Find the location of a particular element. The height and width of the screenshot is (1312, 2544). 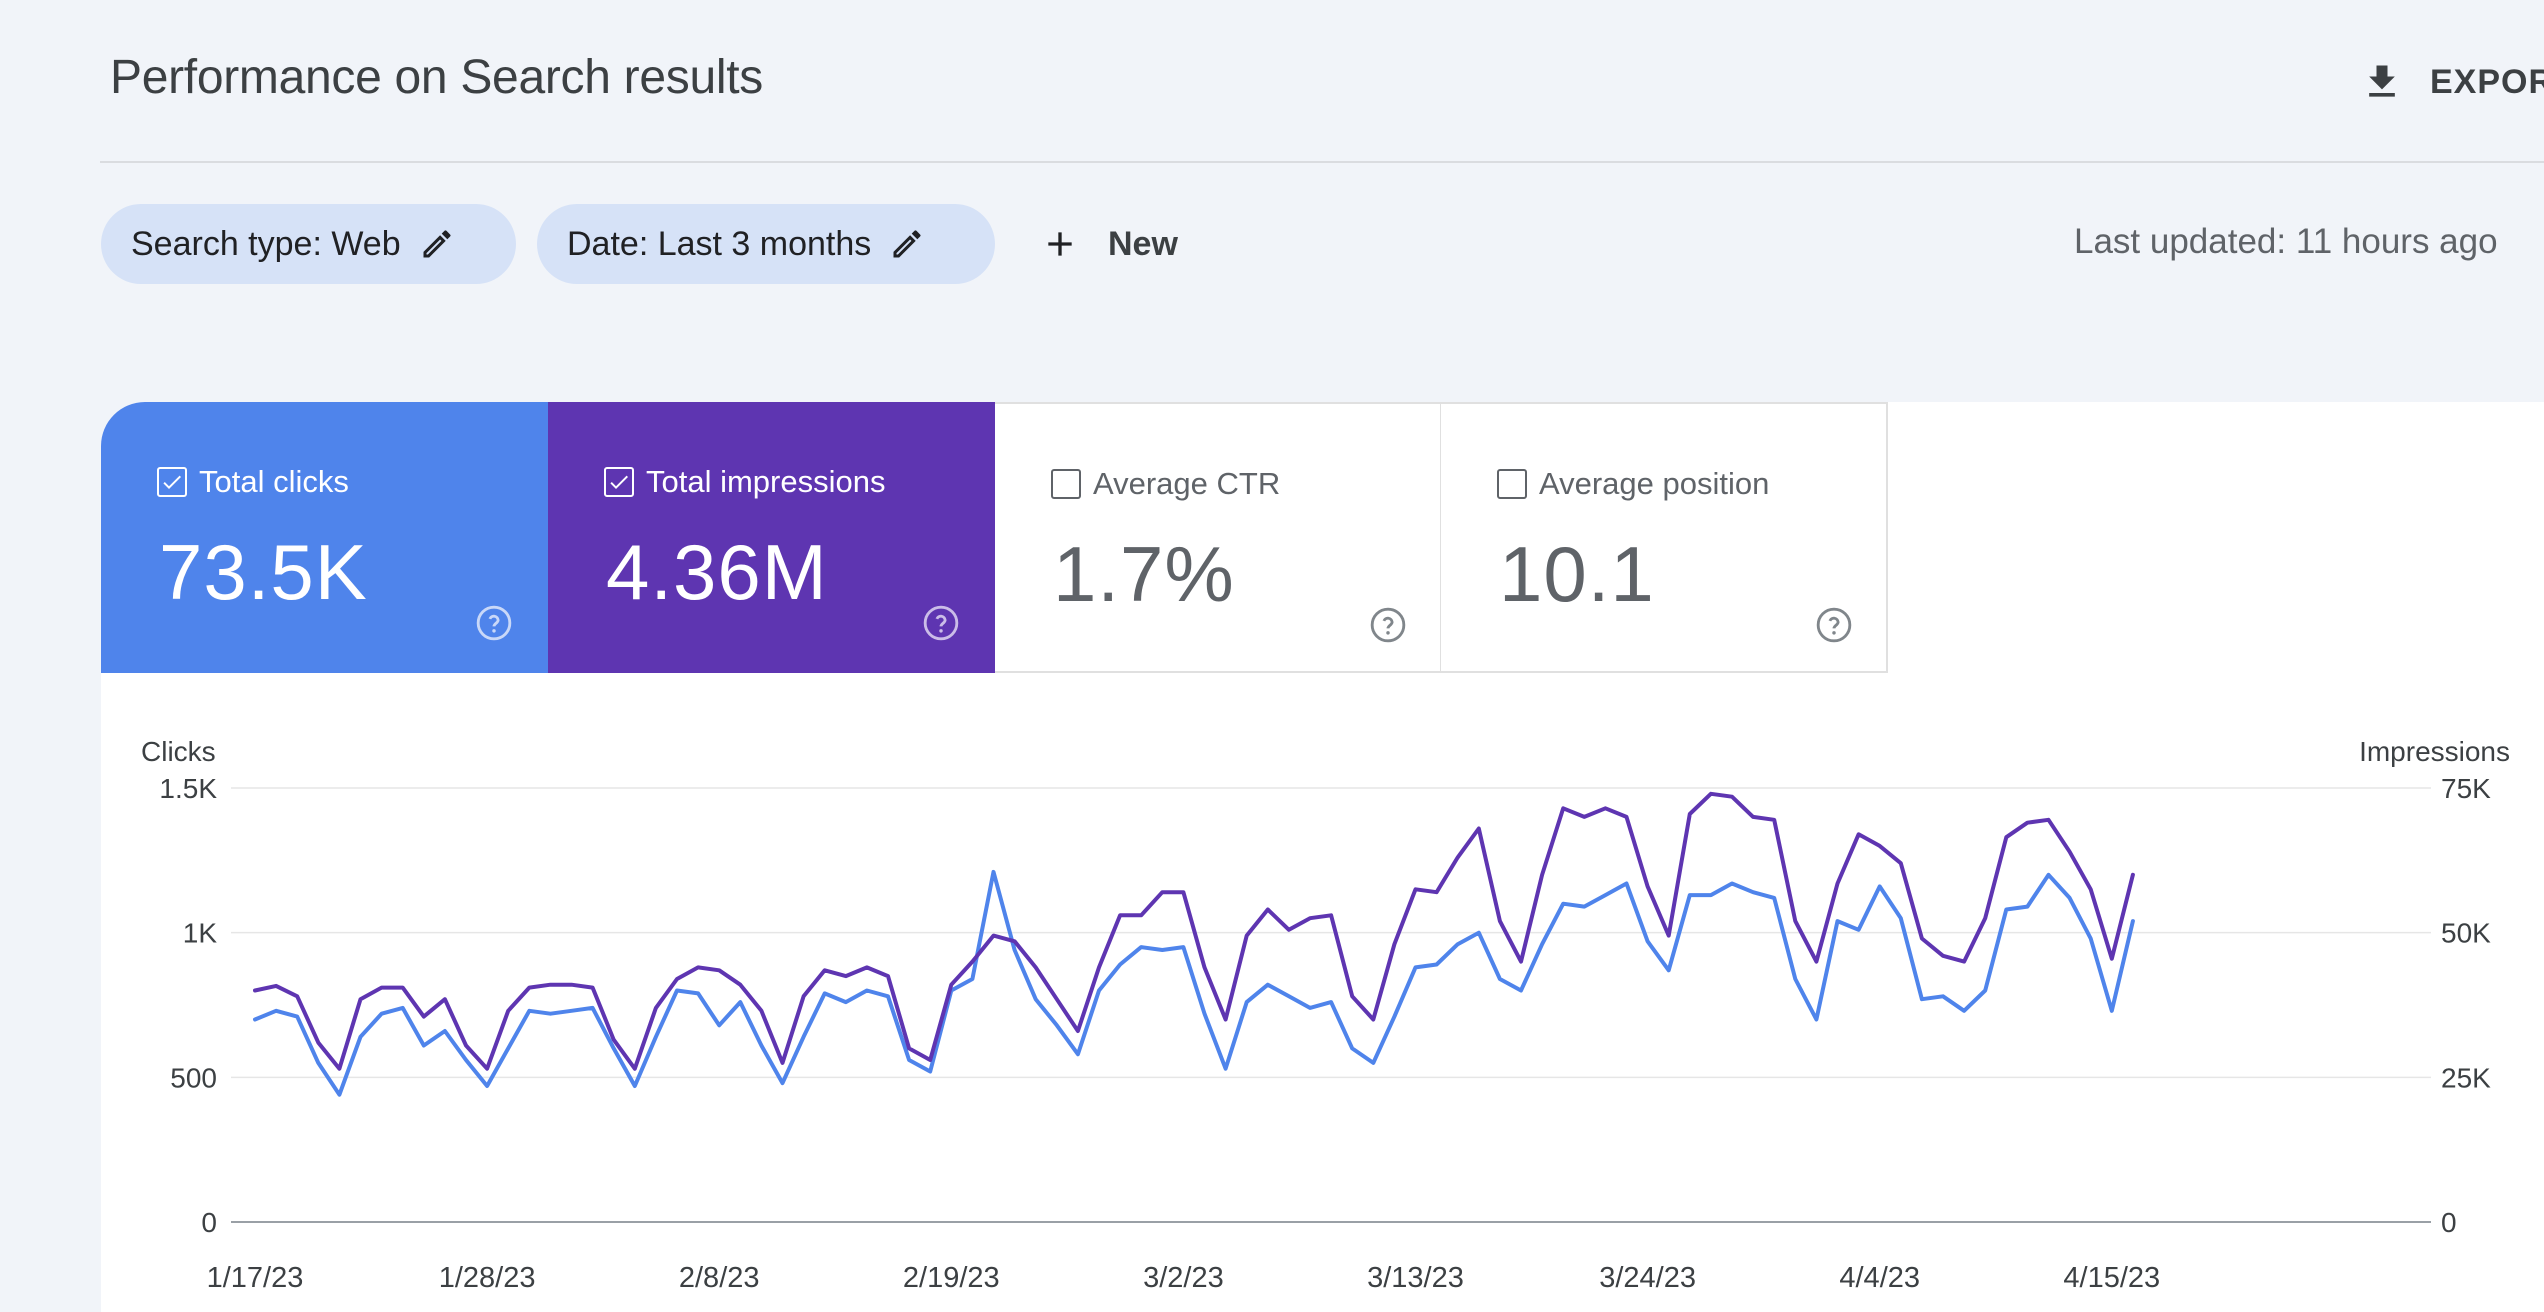

x-tick-label: 3/2/23 is located at coordinates (1183, 1278).